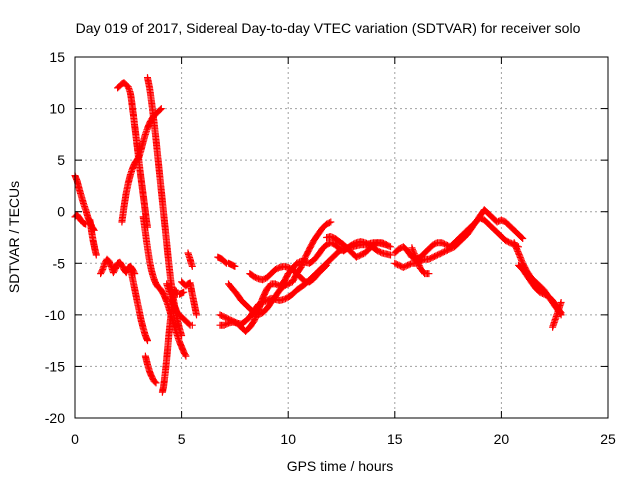 The image size is (640, 480). Describe the element at coordinates (75, 439) in the screenshot. I see `x-tick-label: 0` at that location.